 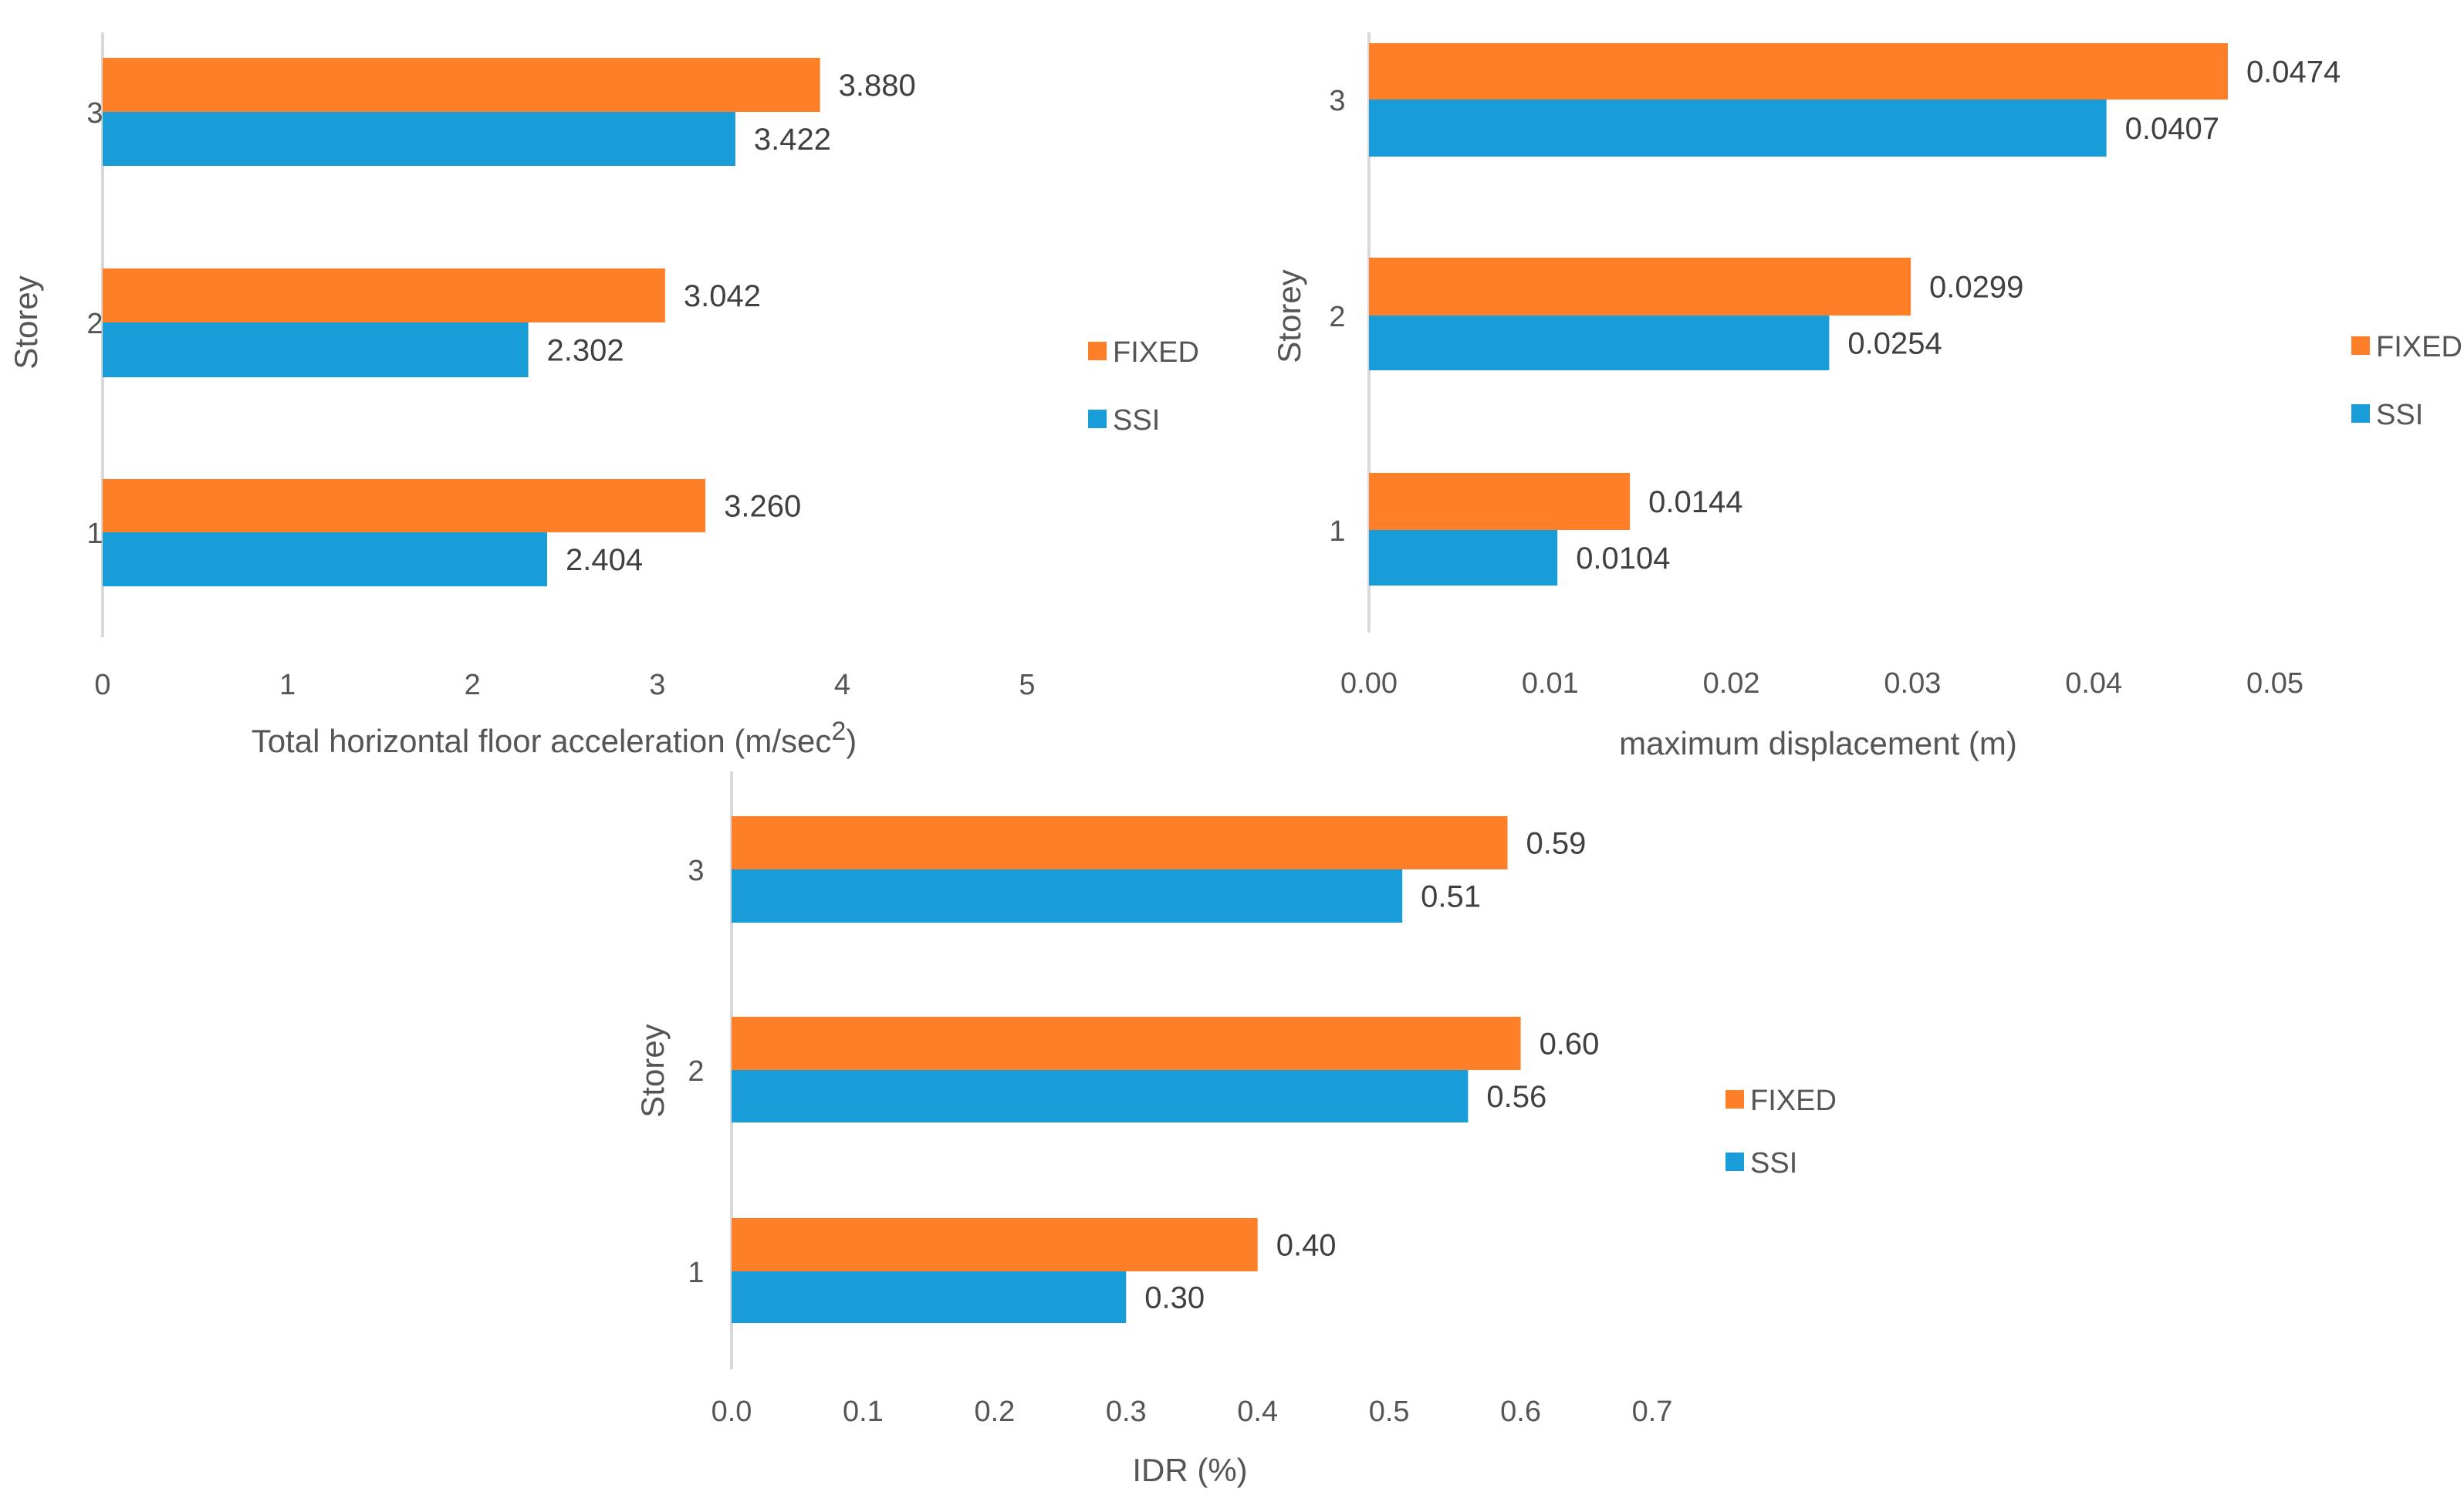 I want to click on x-axis-title-text: IDR (%), so click(x=1189, y=1470).